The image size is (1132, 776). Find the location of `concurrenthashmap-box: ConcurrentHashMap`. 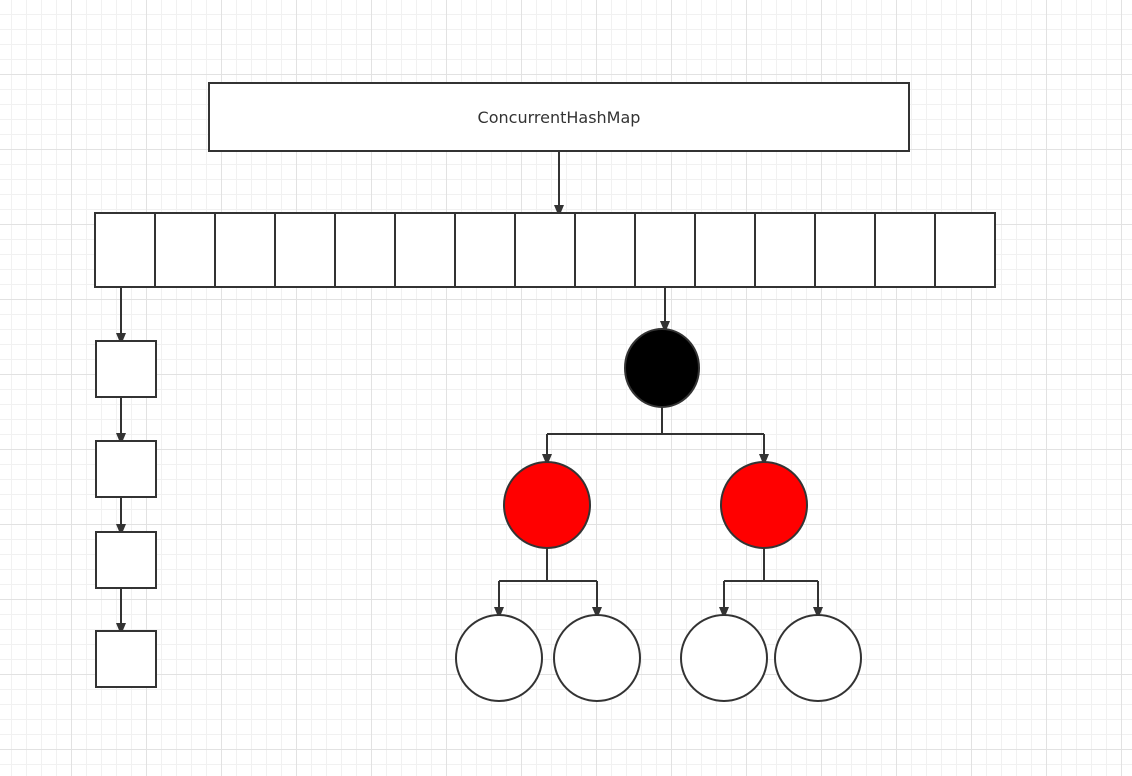

concurrenthashmap-box: ConcurrentHashMap is located at coordinates (559, 117).